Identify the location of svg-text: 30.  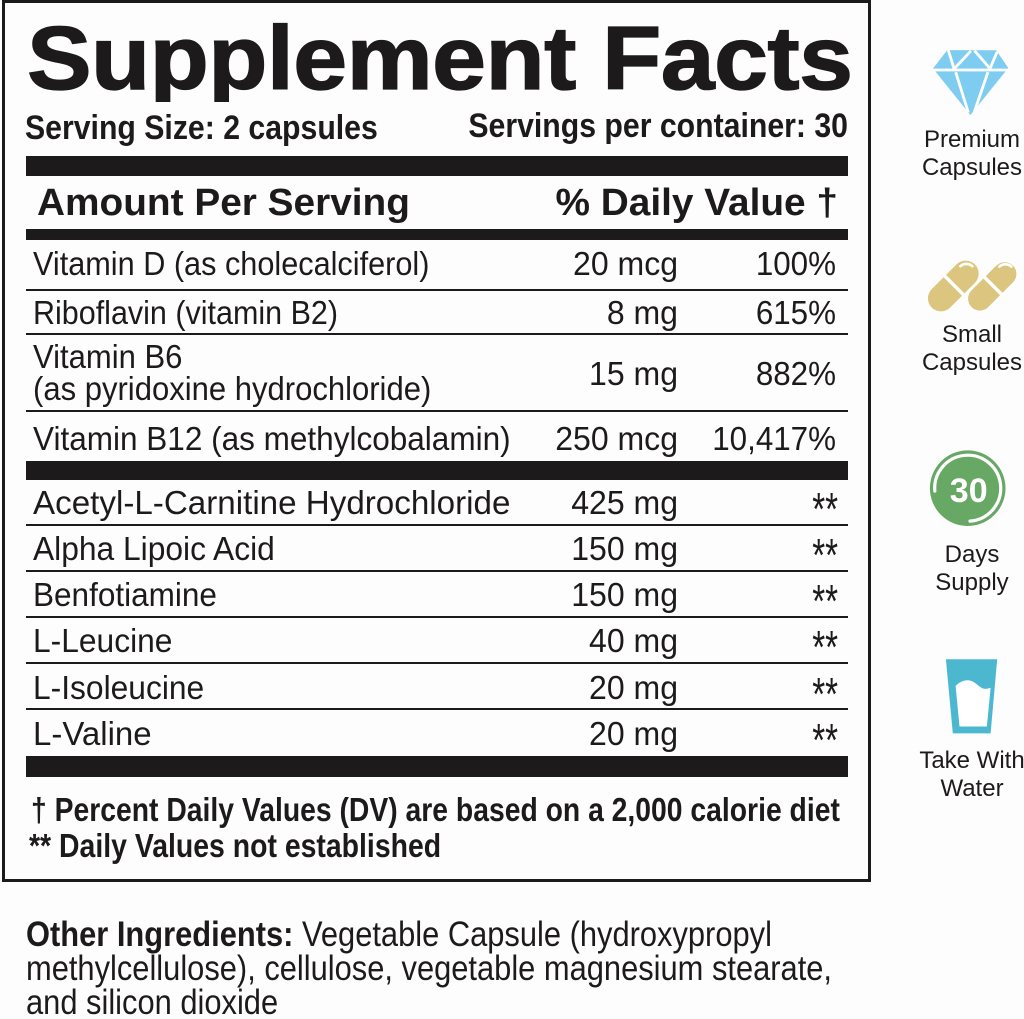
(969, 491).